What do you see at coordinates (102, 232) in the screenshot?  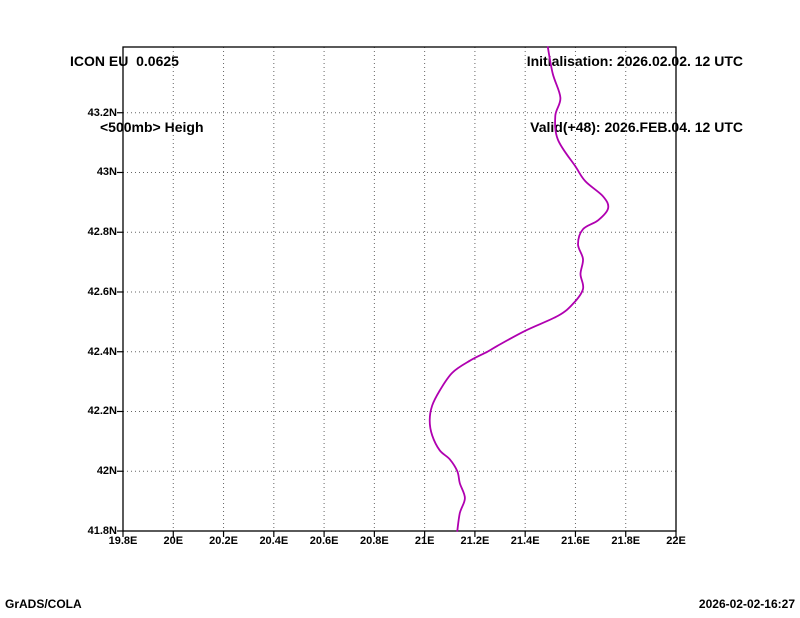 I see `y-tick-label: 42.8N` at bounding box center [102, 232].